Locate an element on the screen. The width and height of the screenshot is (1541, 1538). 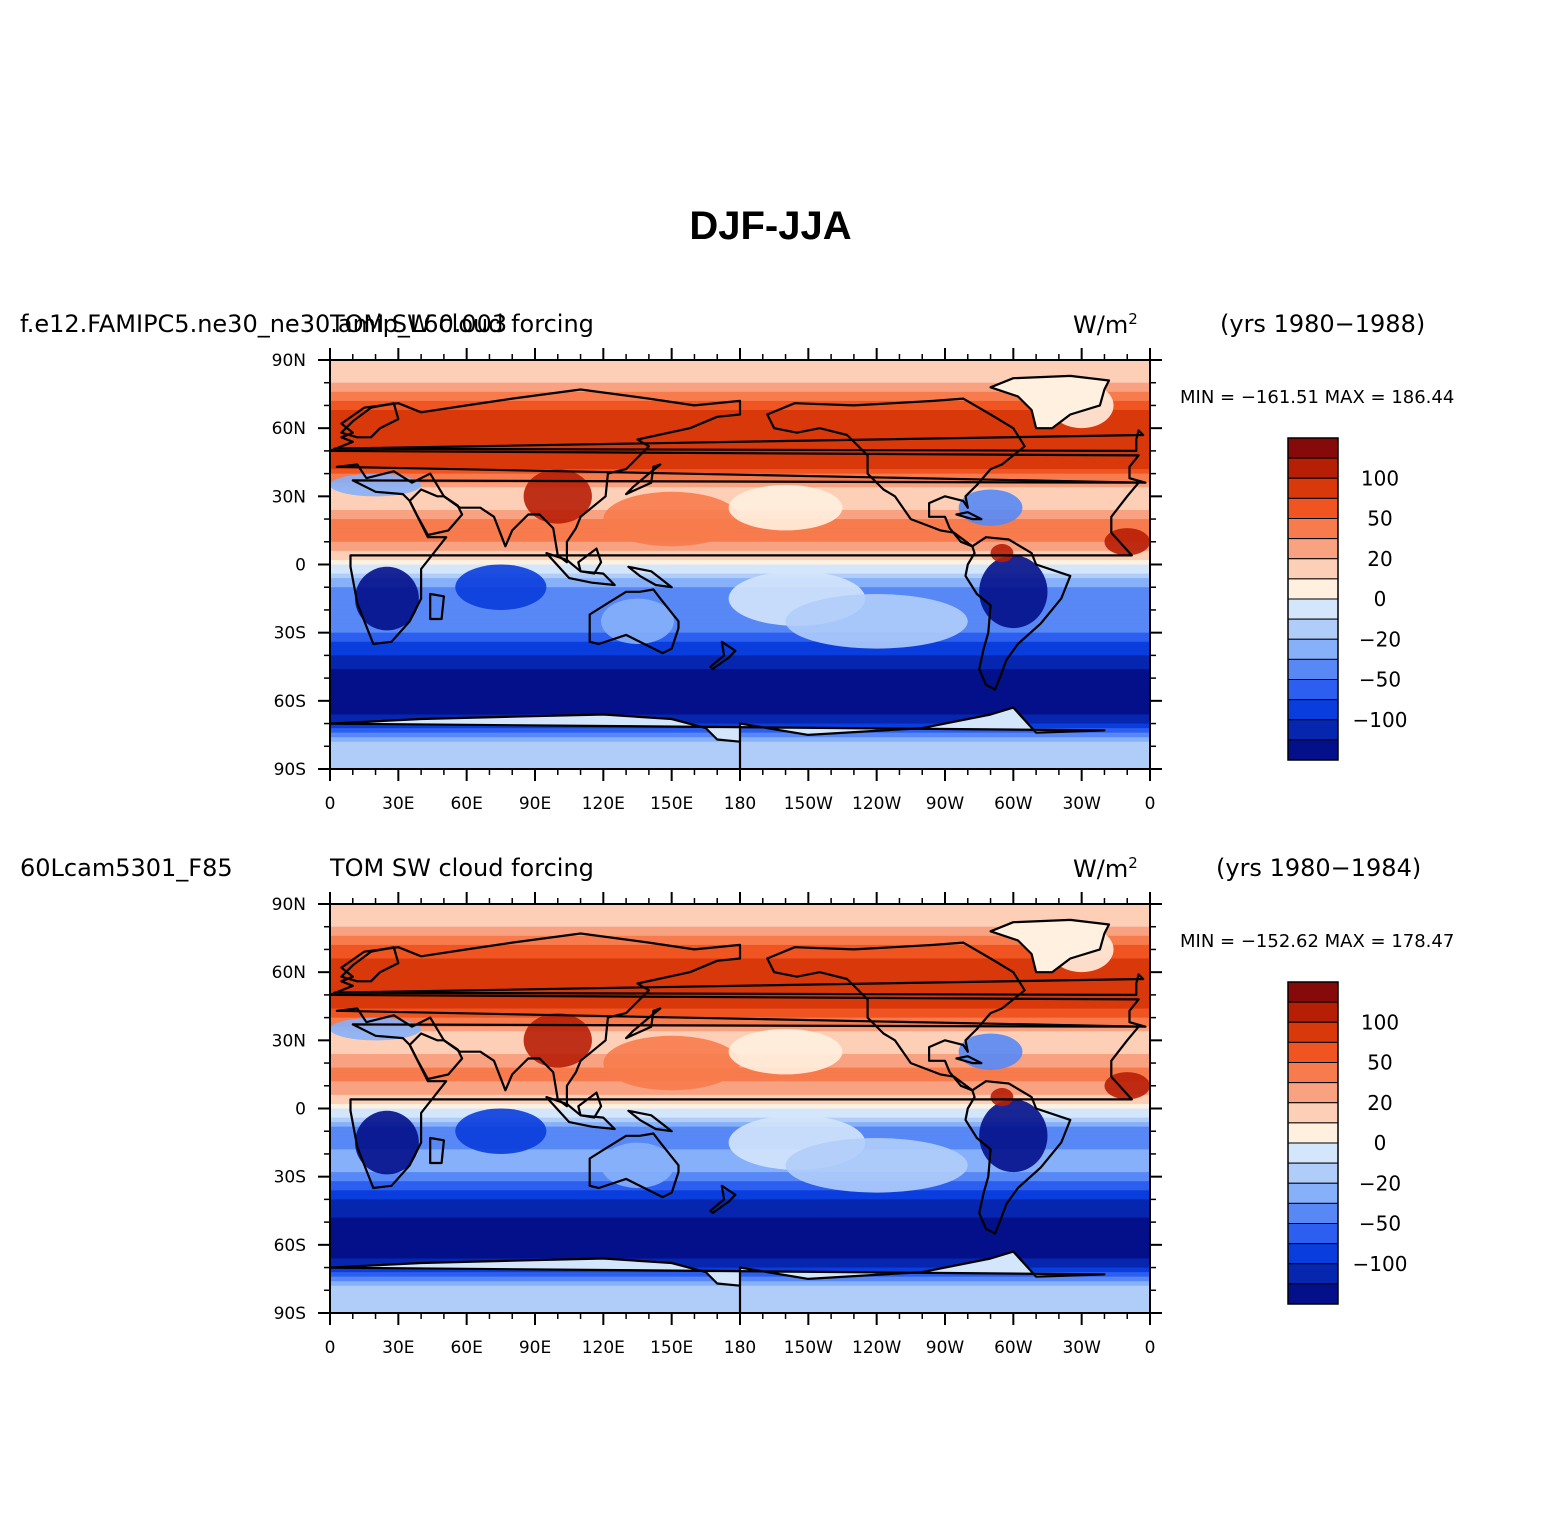
colorbar-label: 0 is located at coordinates (1380, 1143).